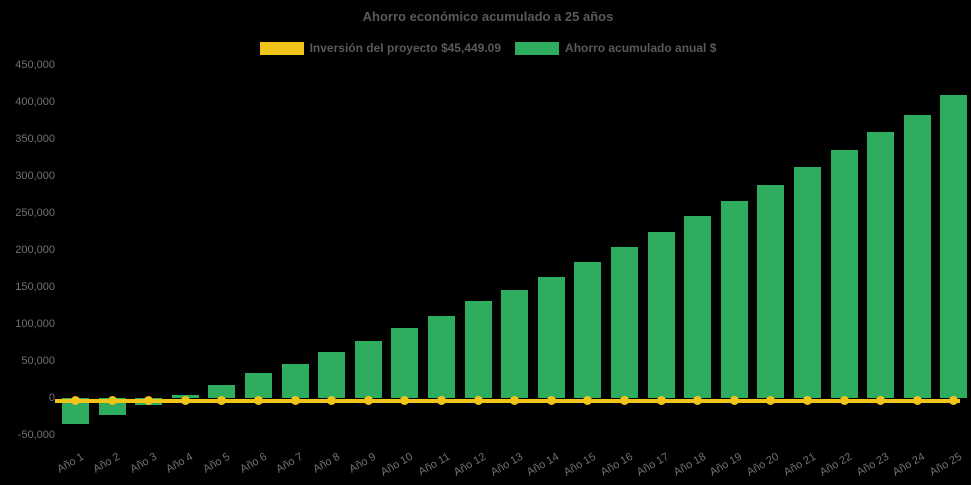 This screenshot has width=971, height=485. I want to click on legend-item-savings: Ahorro acumulado anual $, so click(615, 48).